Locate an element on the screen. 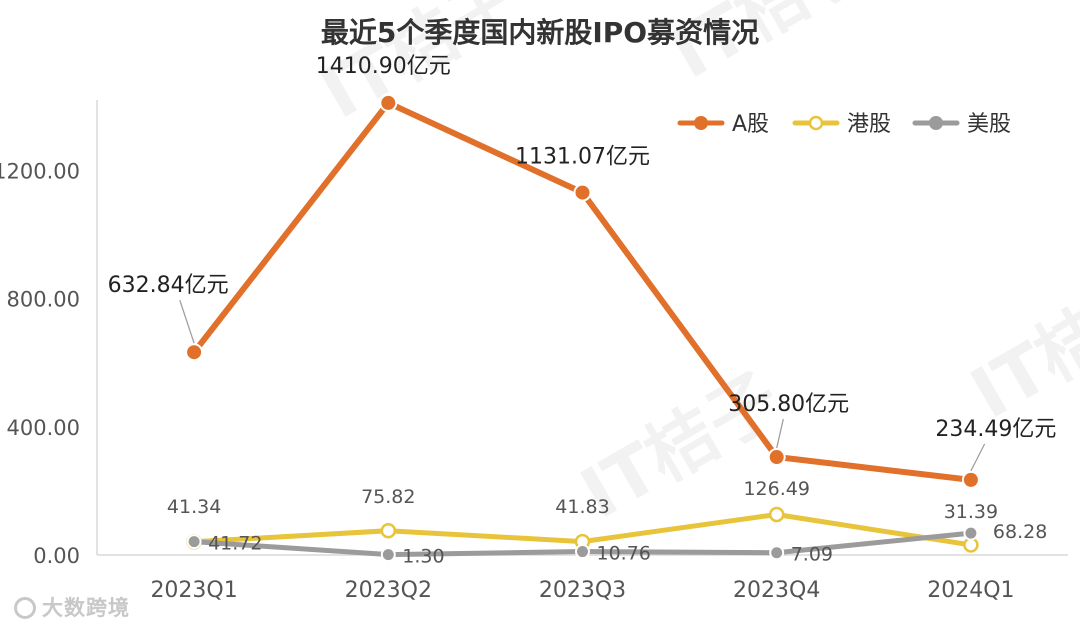  data-label-s3-1: 41.72 is located at coordinates (235, 544).